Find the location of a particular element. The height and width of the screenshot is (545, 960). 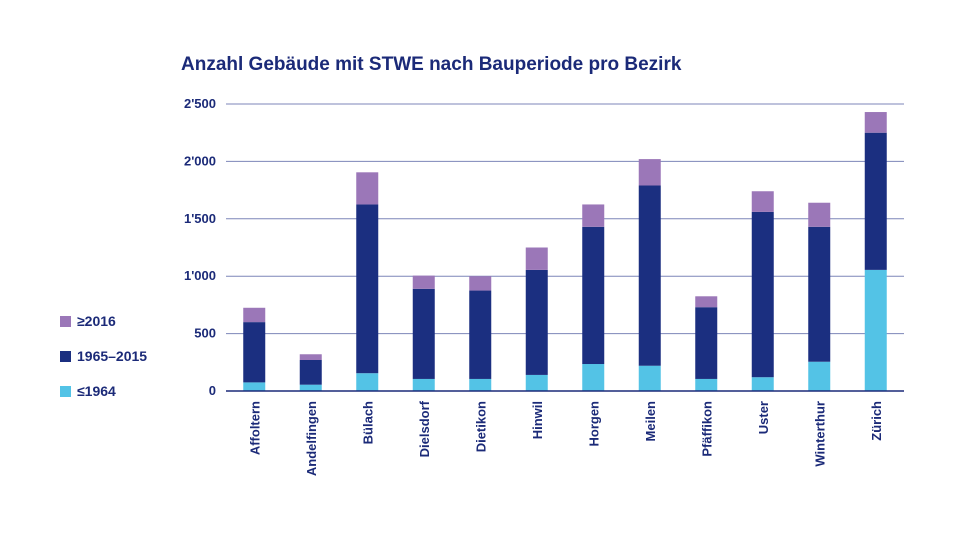

y-tick-label: 500 is located at coordinates (205, 333).